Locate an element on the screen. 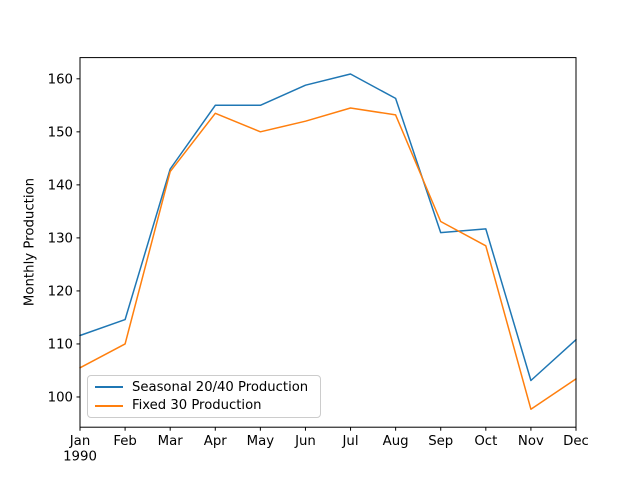 This screenshot has width=640, height=480. legend-line-sample-seasonal-icon is located at coordinates (109, 387).